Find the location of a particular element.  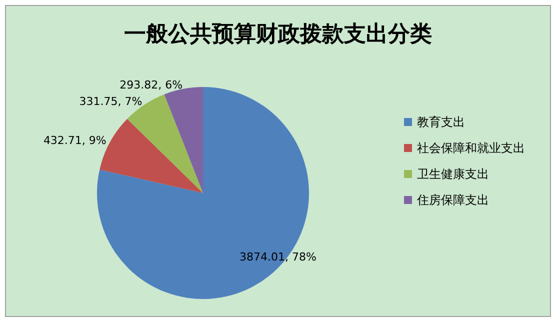

legend-label: 住房保障支出 is located at coordinates (452, 200).